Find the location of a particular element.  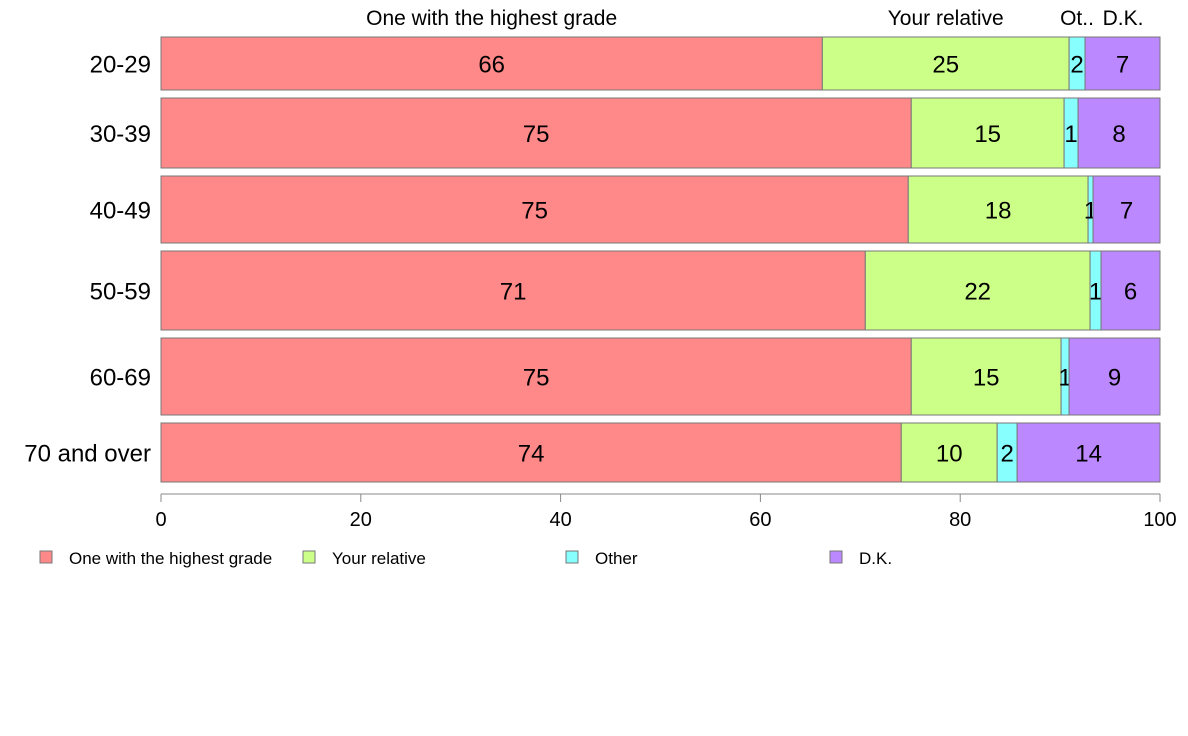

data-label: 9 is located at coordinates (1114, 378).